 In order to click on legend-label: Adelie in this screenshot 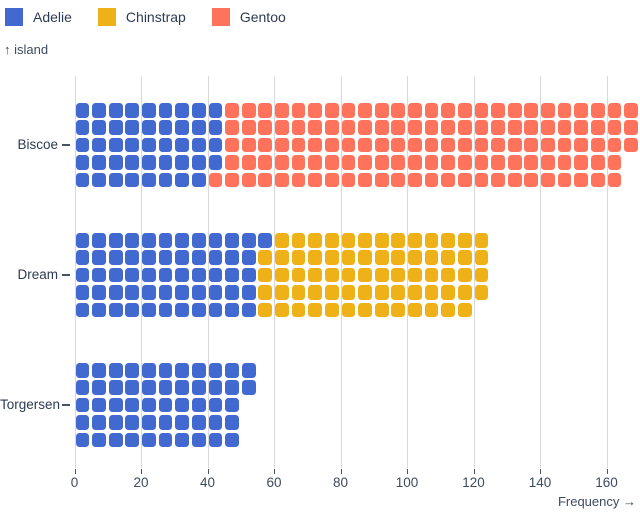, I will do `click(52, 17)`.